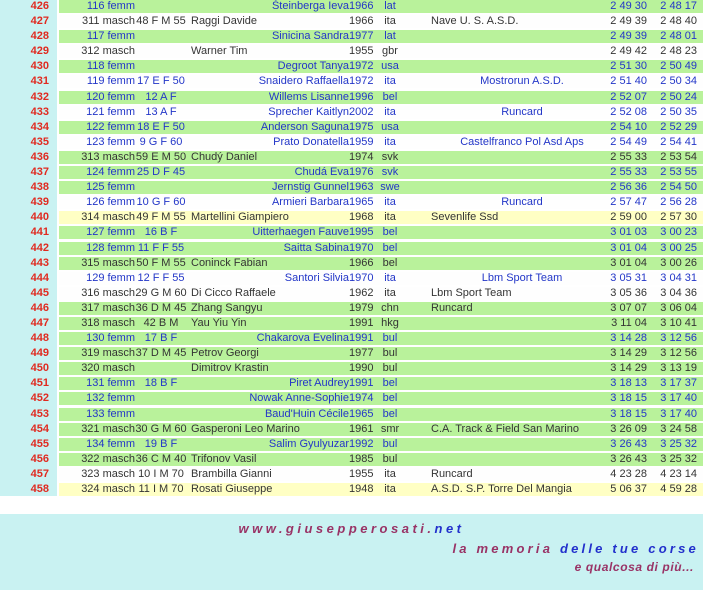  I want to click on real-time-cell: 3 25 32, so click(678, 458).